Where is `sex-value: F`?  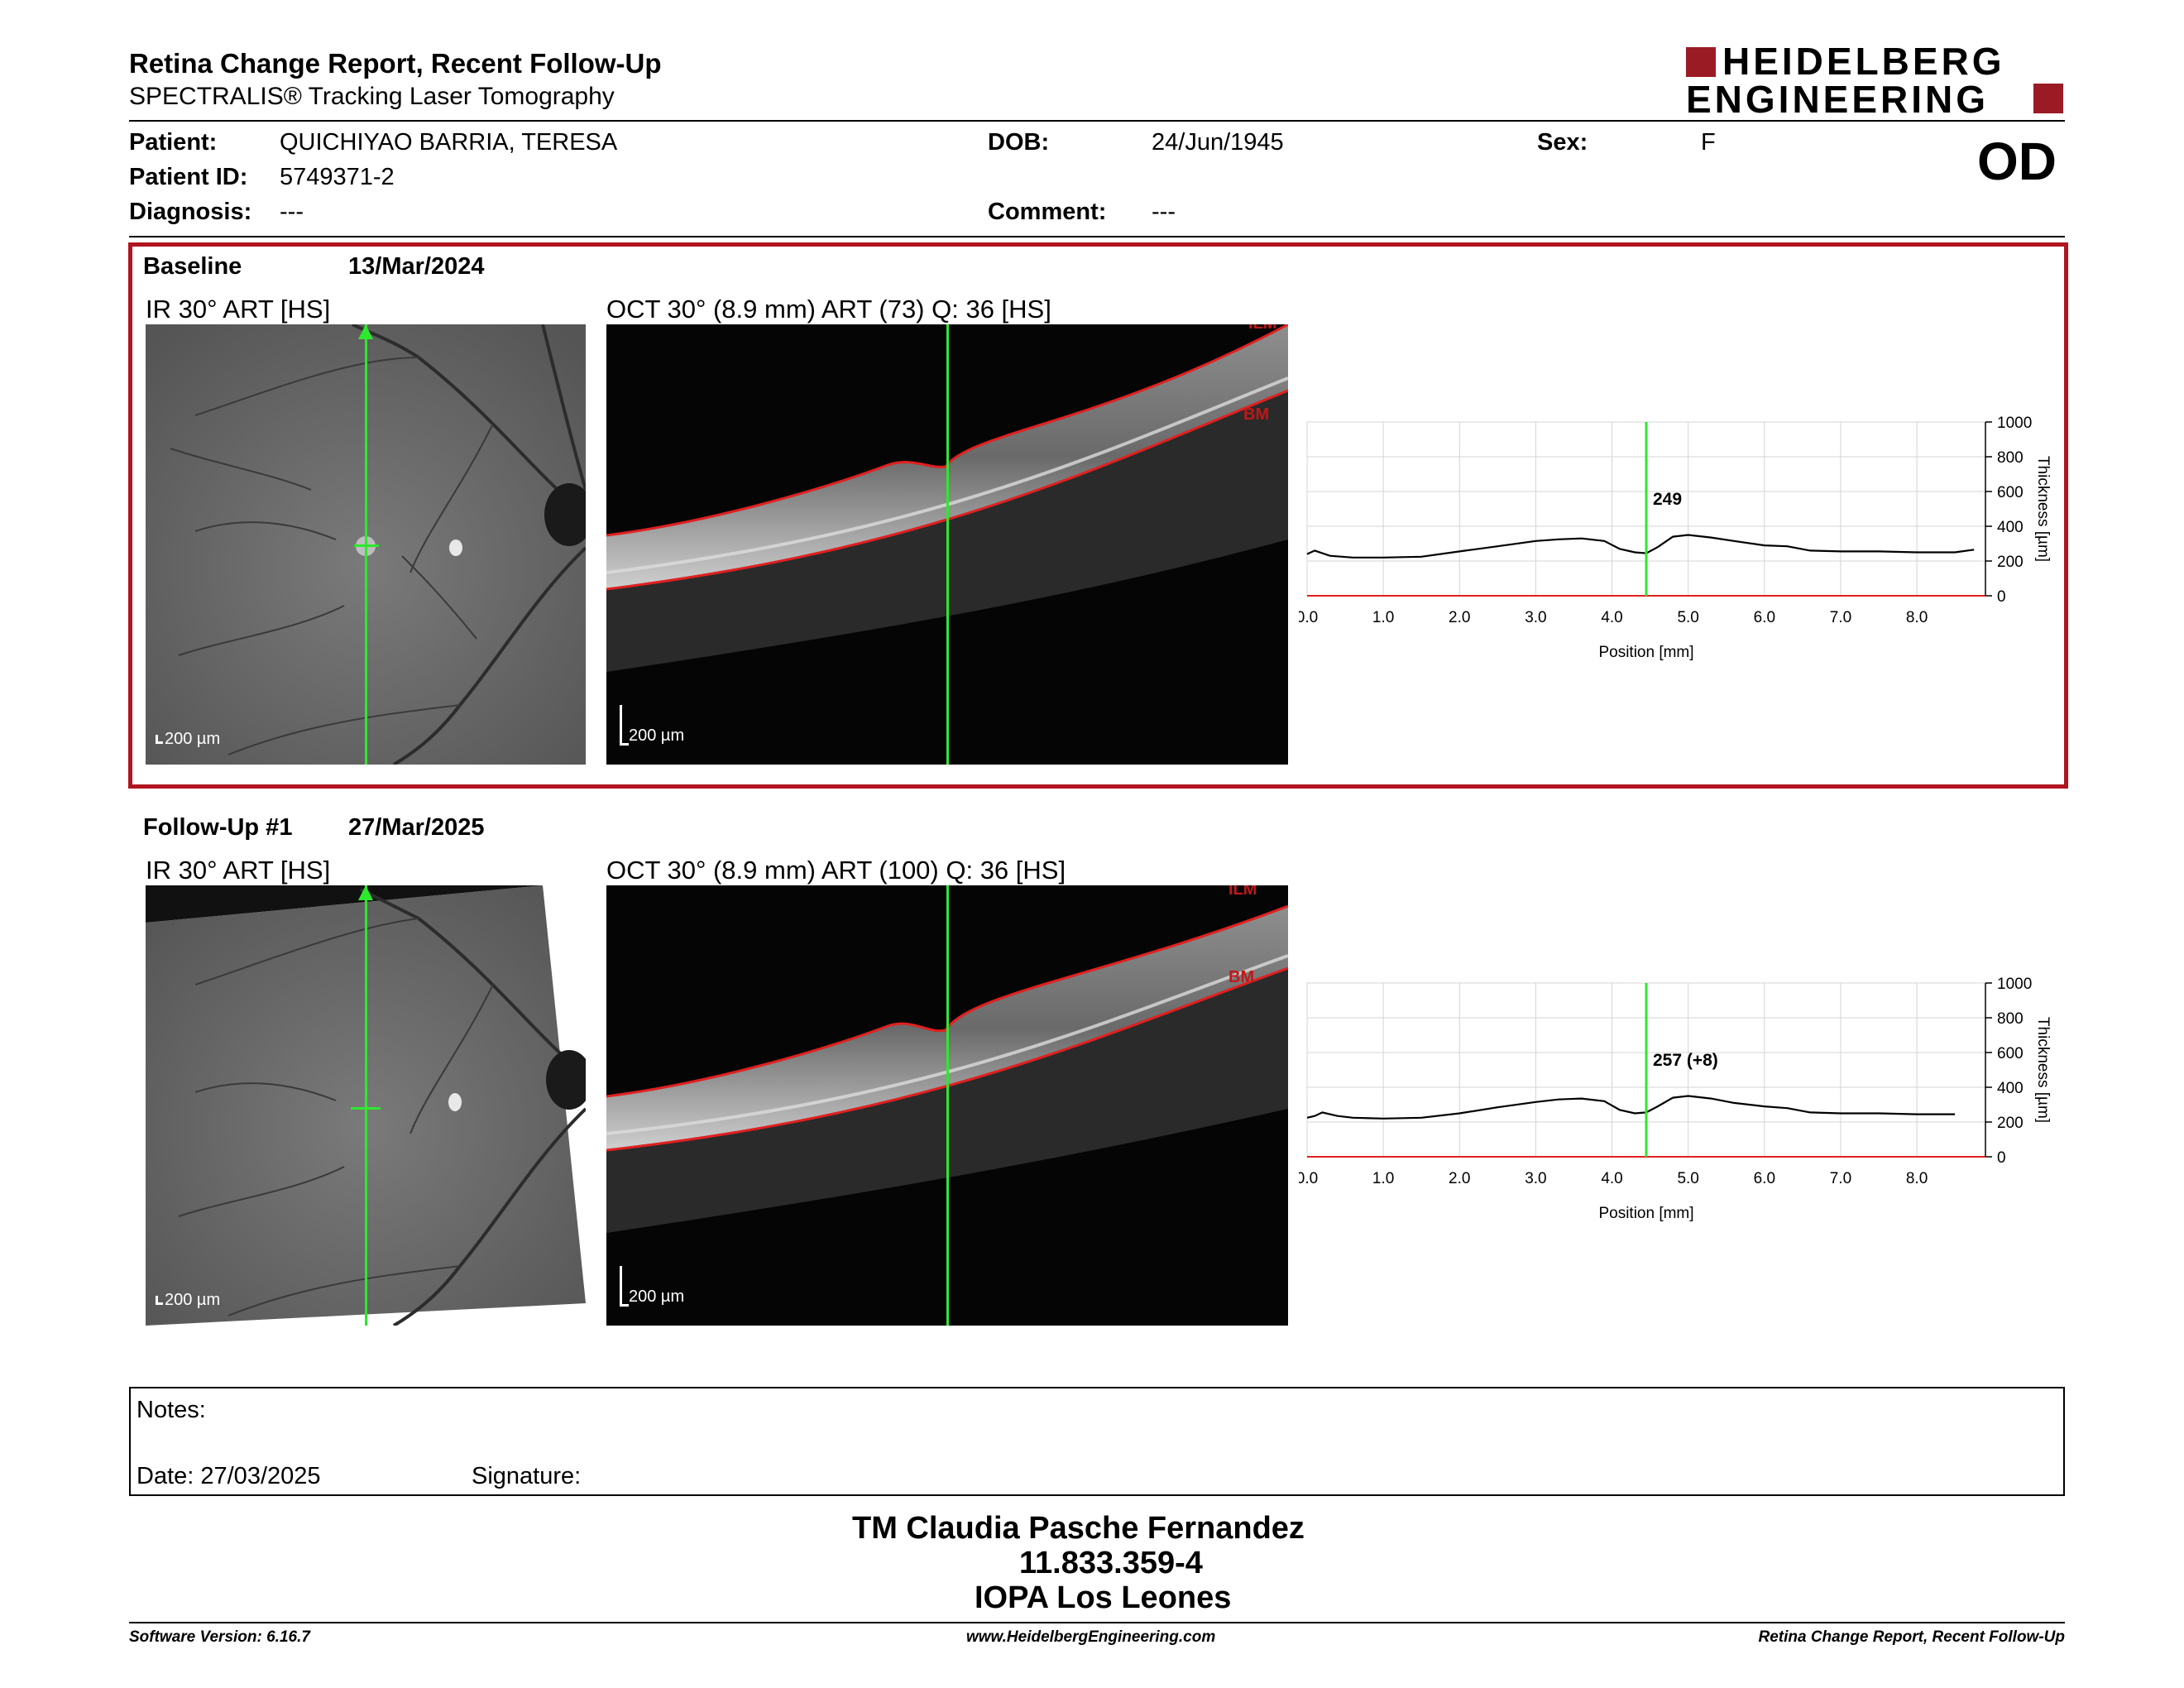 sex-value: F is located at coordinates (1708, 142).